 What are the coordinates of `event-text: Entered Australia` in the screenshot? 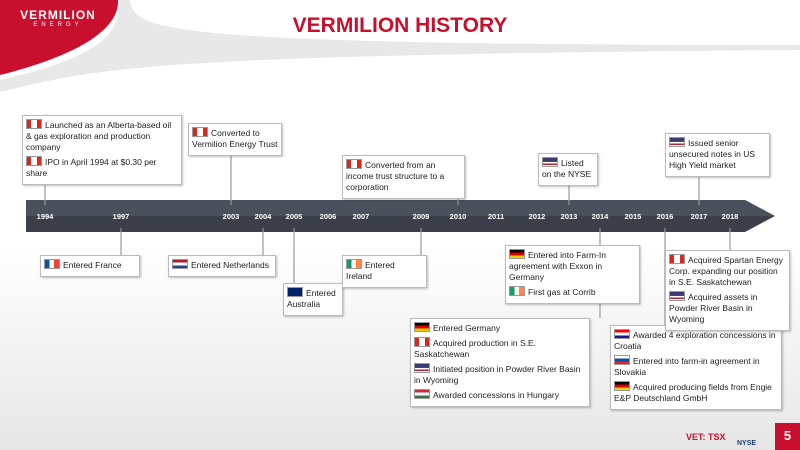 It's located at (311, 298).